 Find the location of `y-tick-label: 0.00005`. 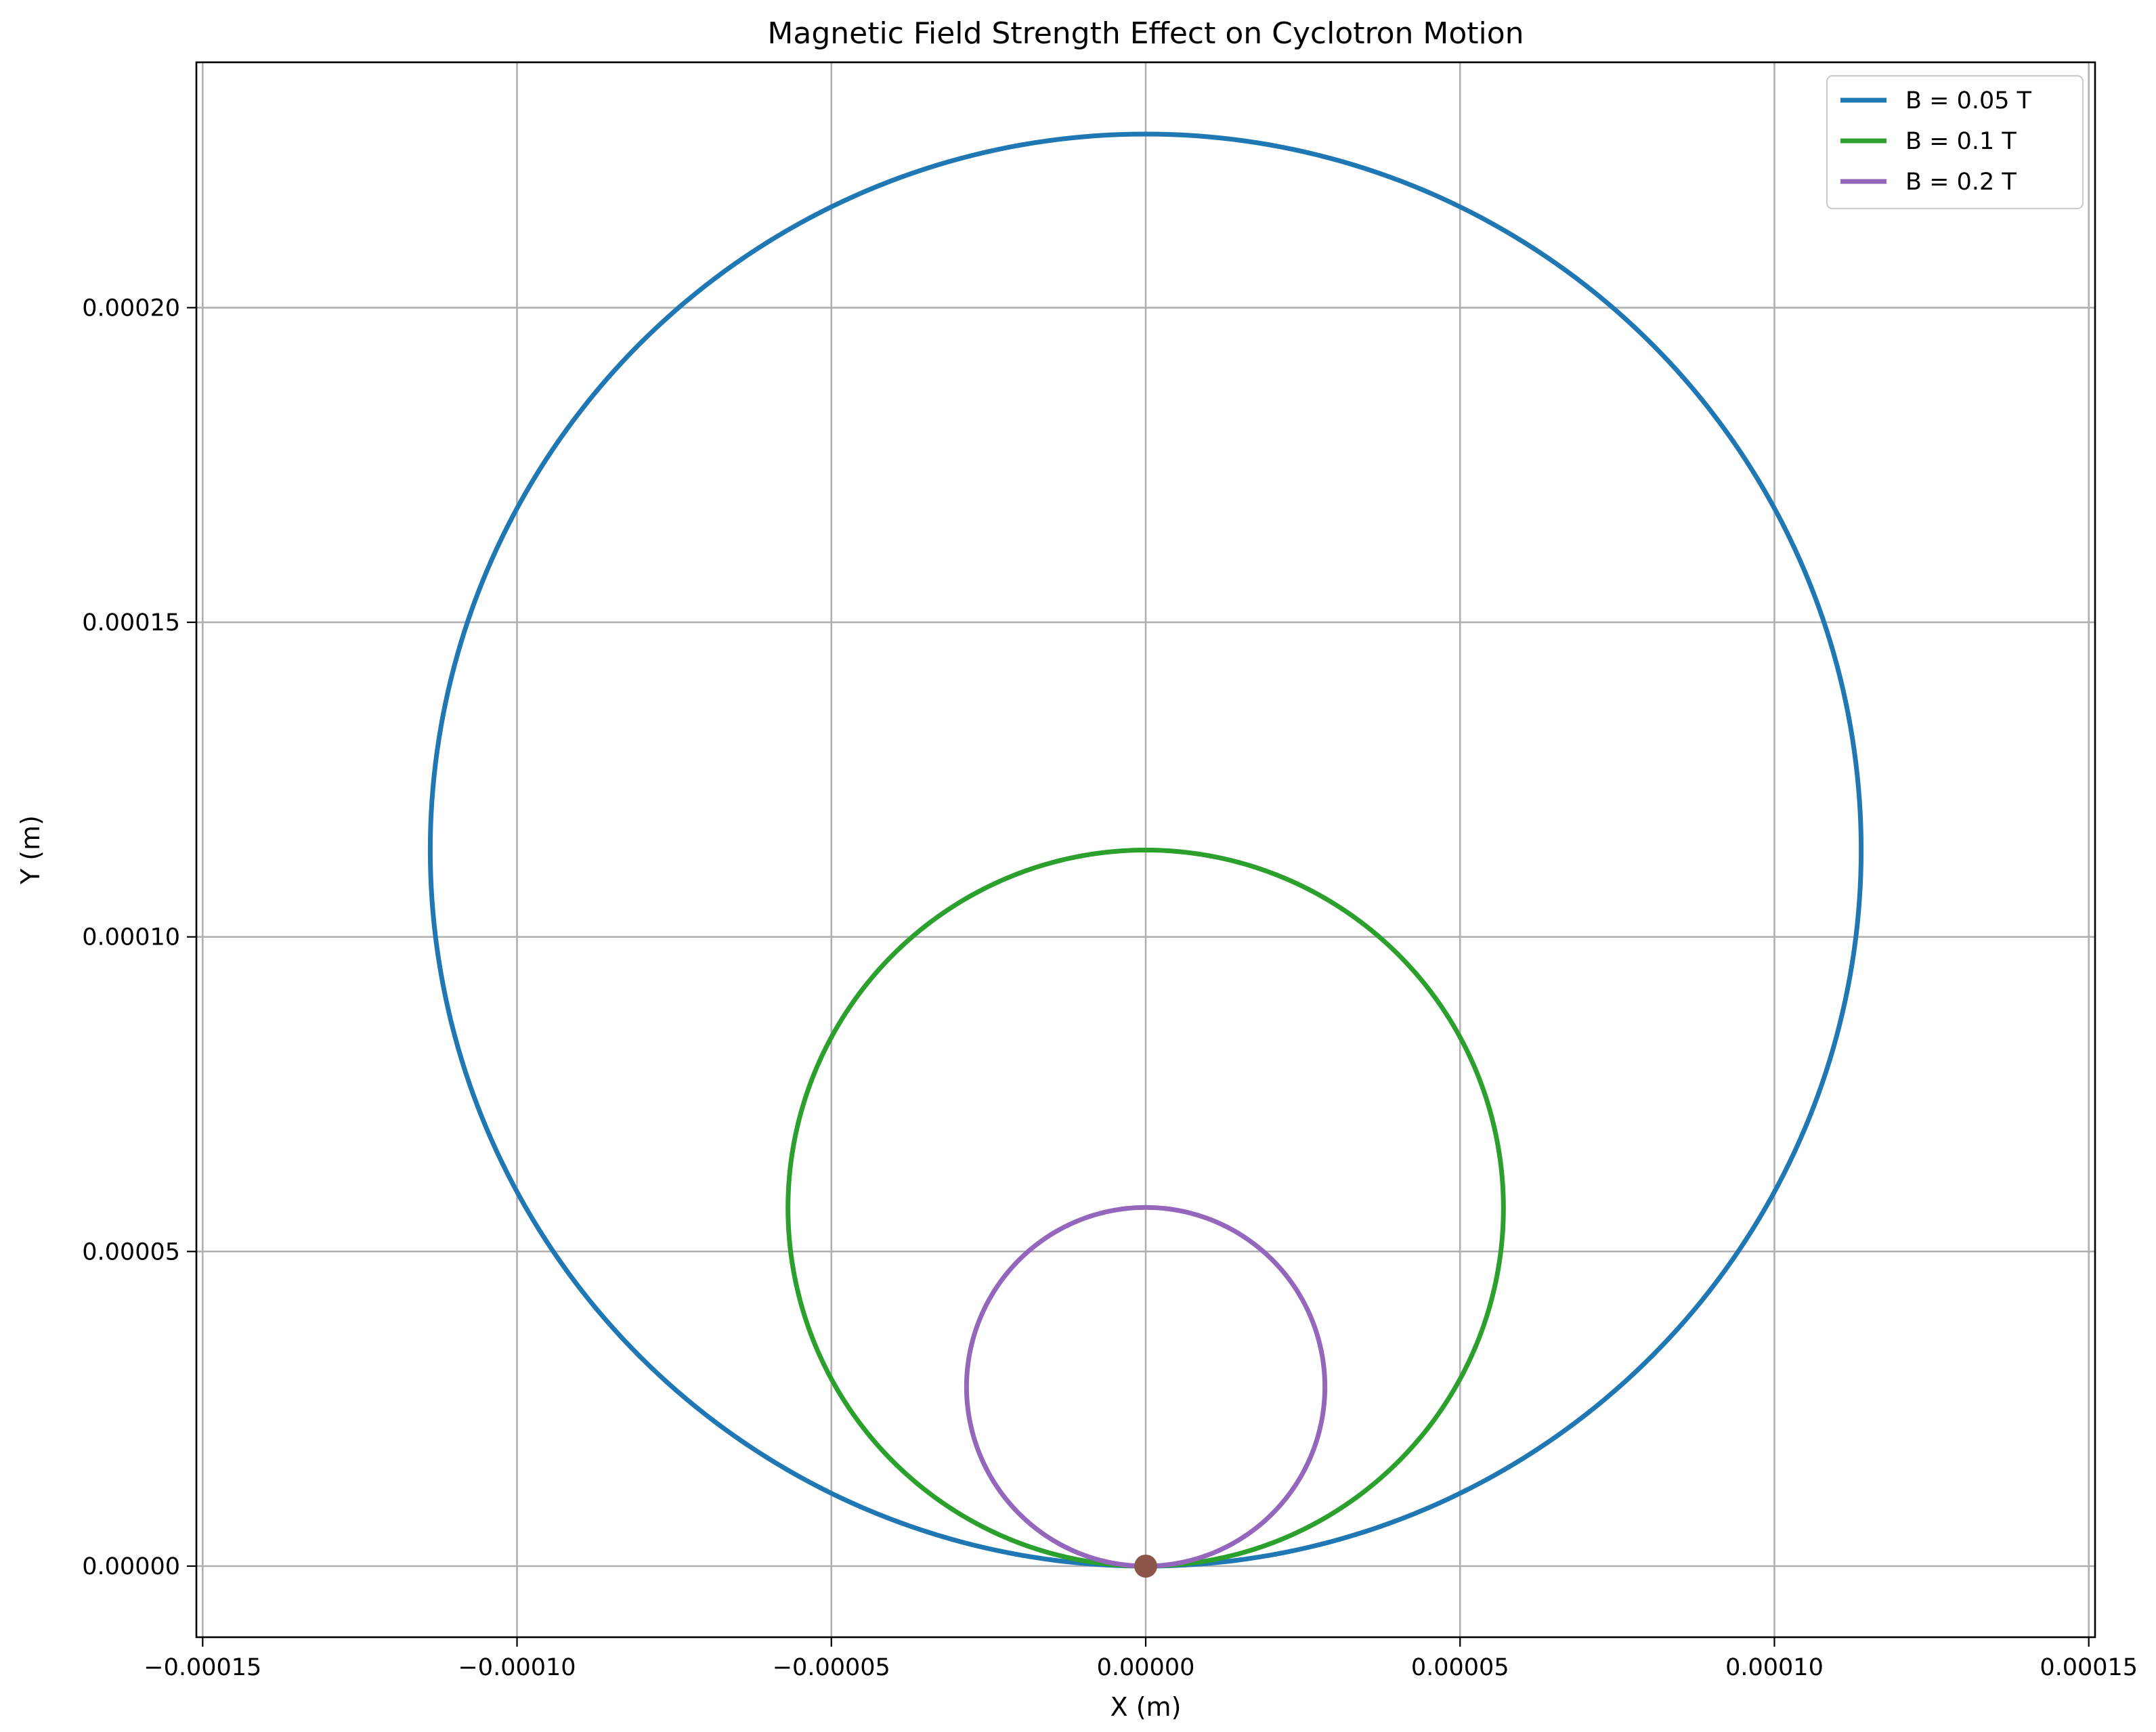

y-tick-label: 0.00005 is located at coordinates (131, 1252).